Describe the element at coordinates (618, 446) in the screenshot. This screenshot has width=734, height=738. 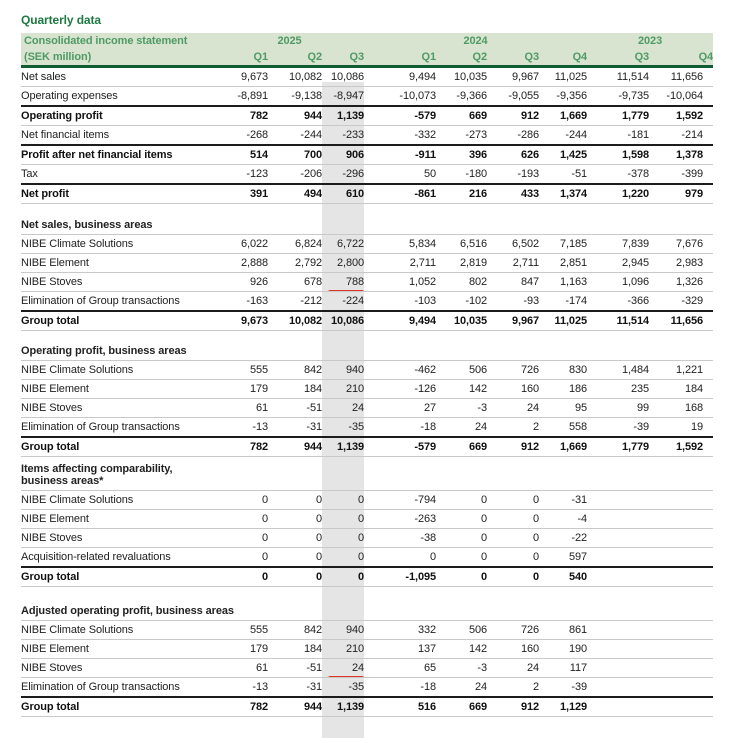
I see `value-cell: 1,779` at that location.